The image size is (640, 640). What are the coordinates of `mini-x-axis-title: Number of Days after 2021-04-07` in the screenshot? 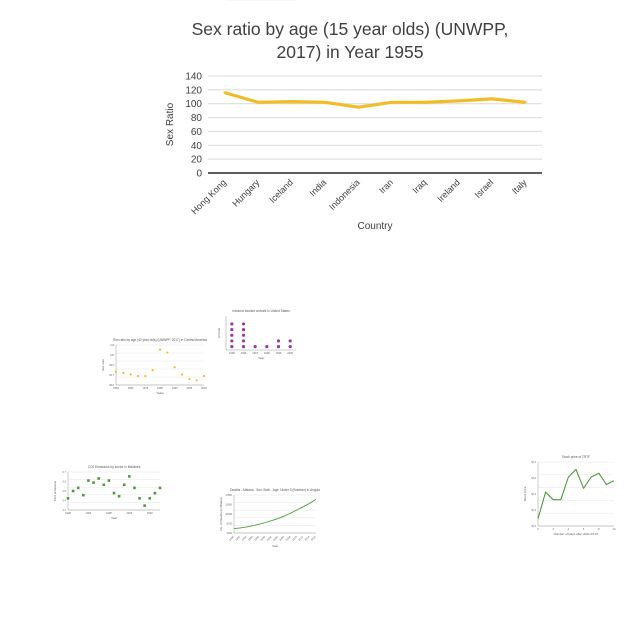 It's located at (576, 534).